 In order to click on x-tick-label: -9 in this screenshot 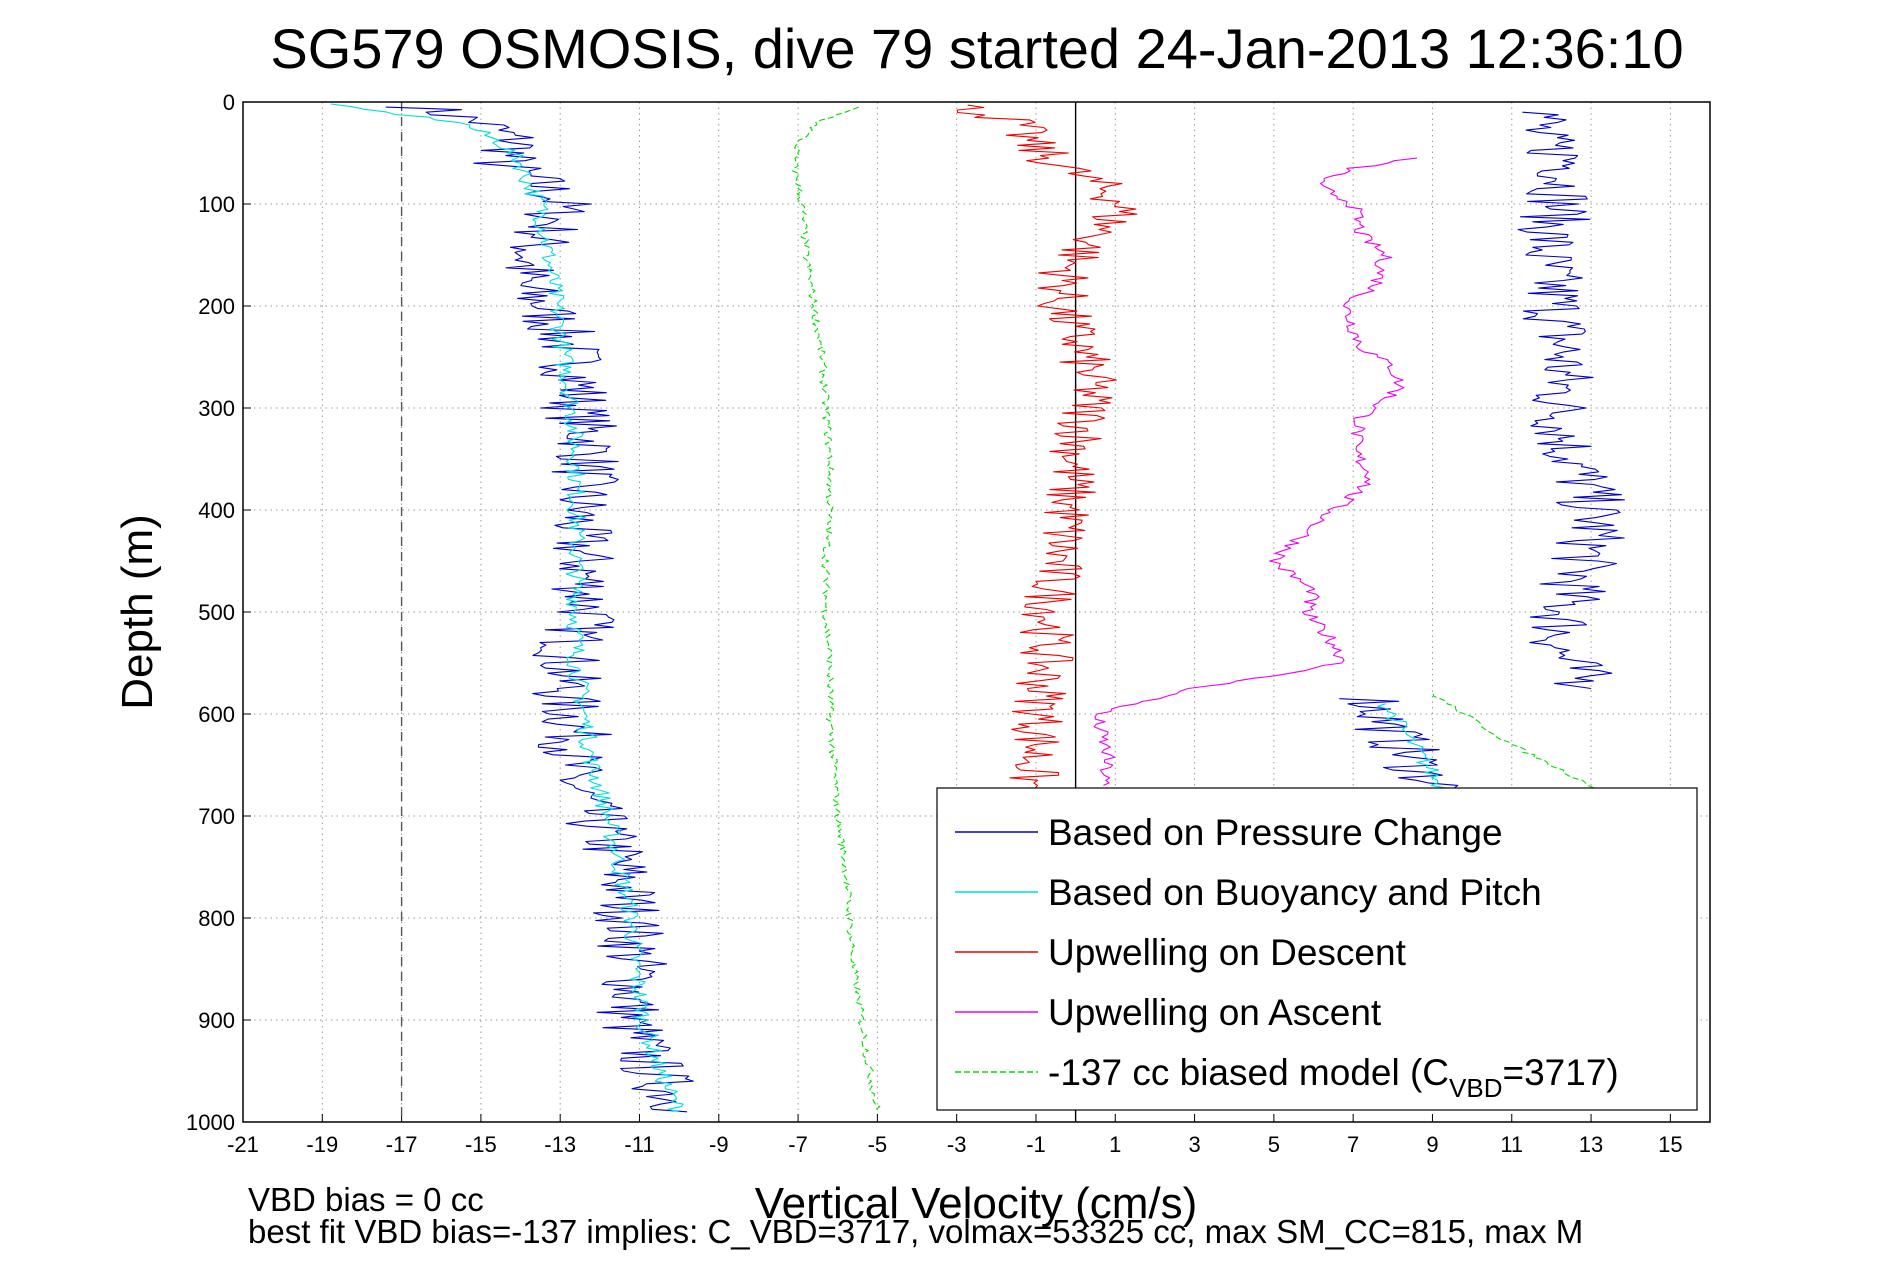, I will do `click(719, 1144)`.